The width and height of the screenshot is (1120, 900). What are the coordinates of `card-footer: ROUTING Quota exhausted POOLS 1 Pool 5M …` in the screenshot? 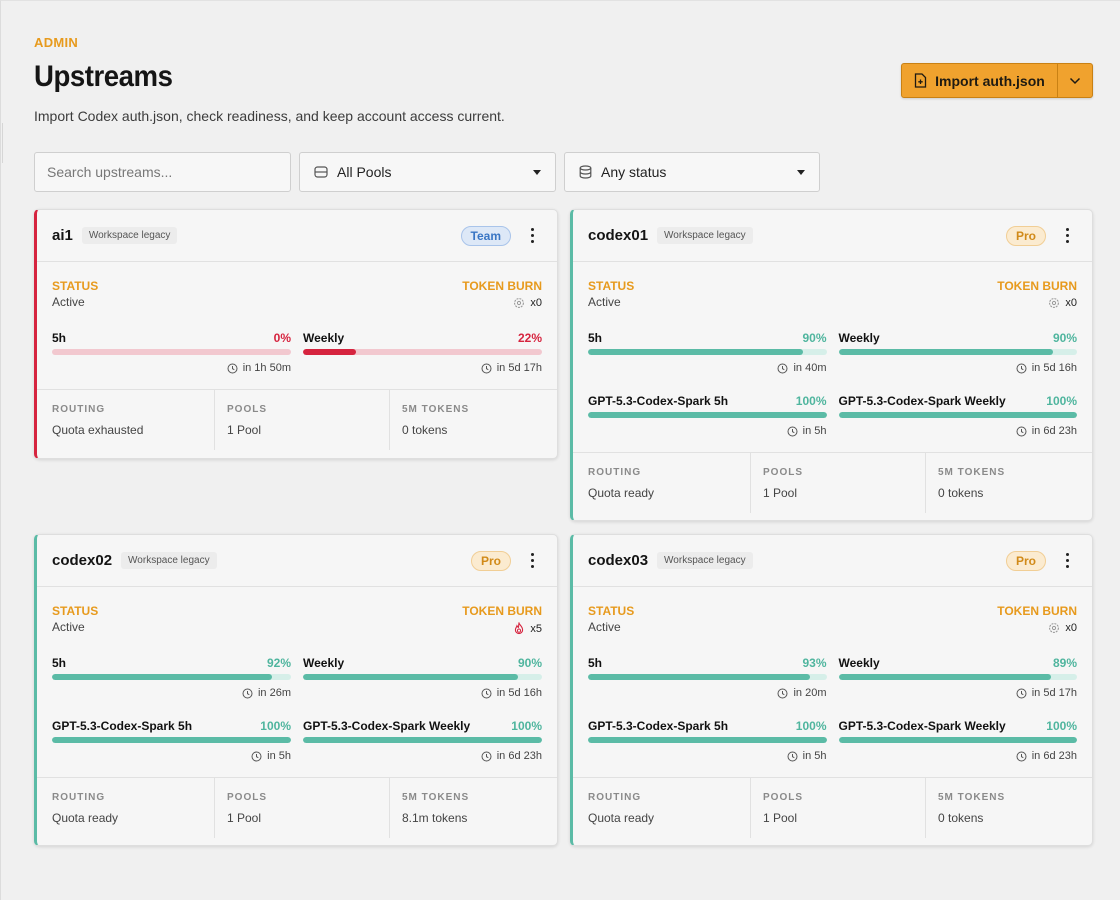 It's located at (297, 419).